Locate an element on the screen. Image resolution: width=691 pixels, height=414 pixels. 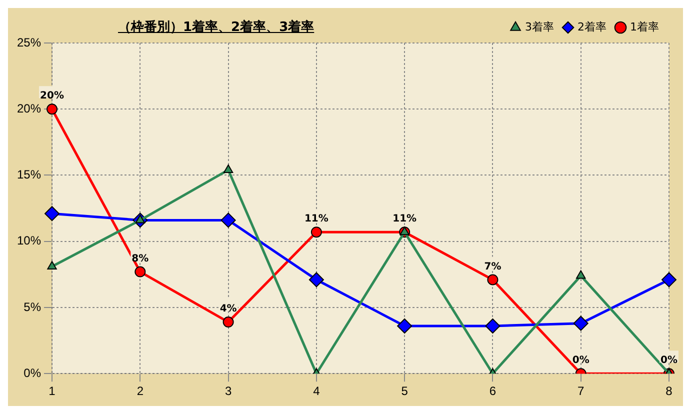
y-tick-label: 5% is located at coordinates (33, 307).